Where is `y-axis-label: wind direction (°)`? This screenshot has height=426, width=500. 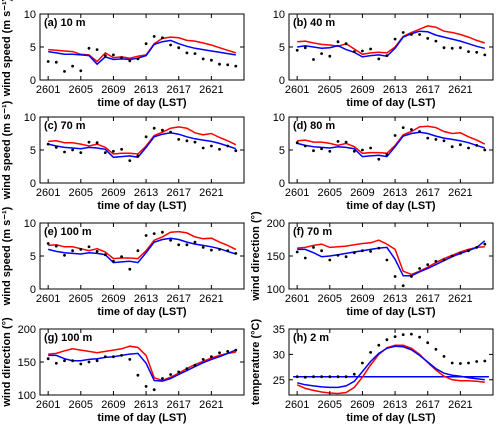
y-axis-label: wind direction (°) is located at coordinates (256, 256).